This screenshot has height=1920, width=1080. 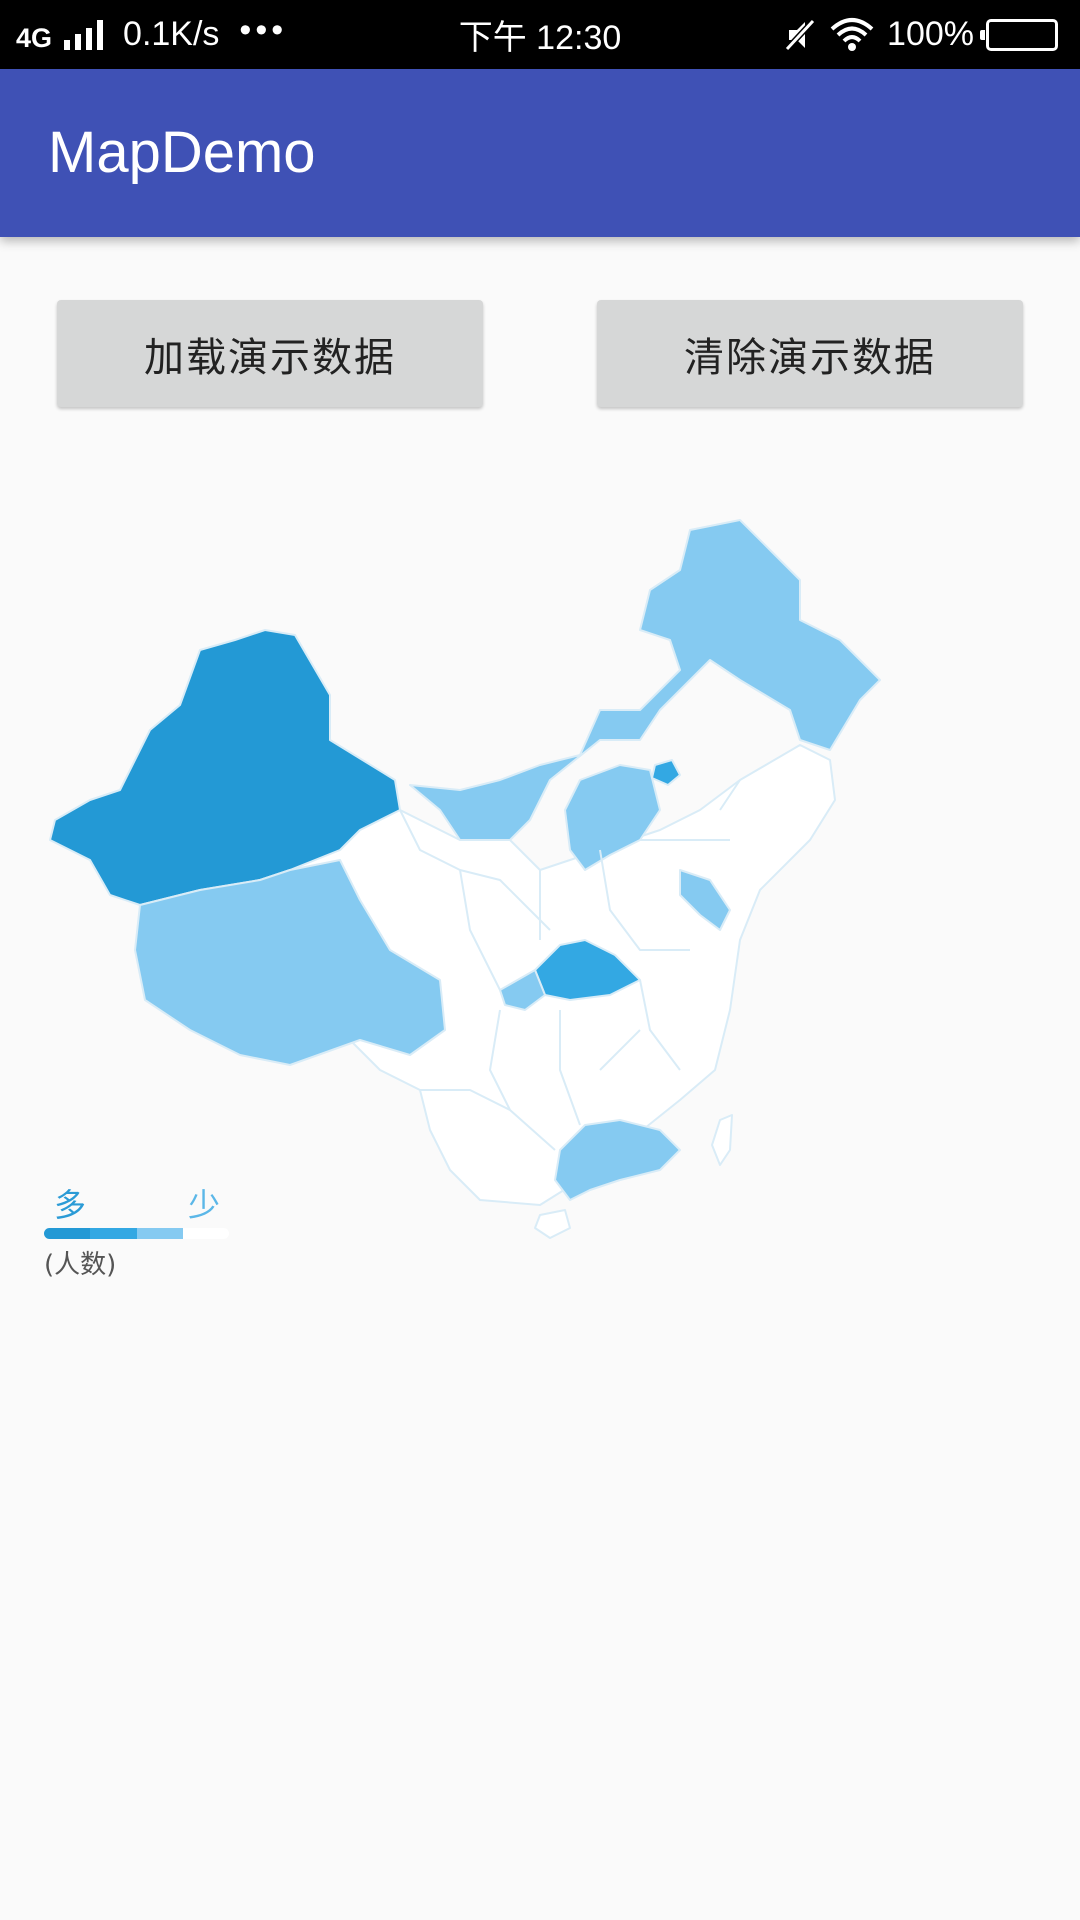 I want to click on signal-icon, so click(x=84, y=34).